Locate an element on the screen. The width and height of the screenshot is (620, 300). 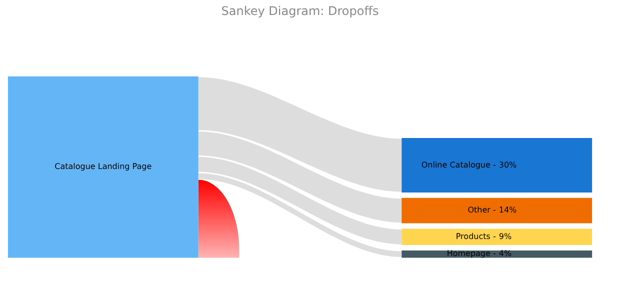
data-label: 4% is located at coordinates (505, 253).